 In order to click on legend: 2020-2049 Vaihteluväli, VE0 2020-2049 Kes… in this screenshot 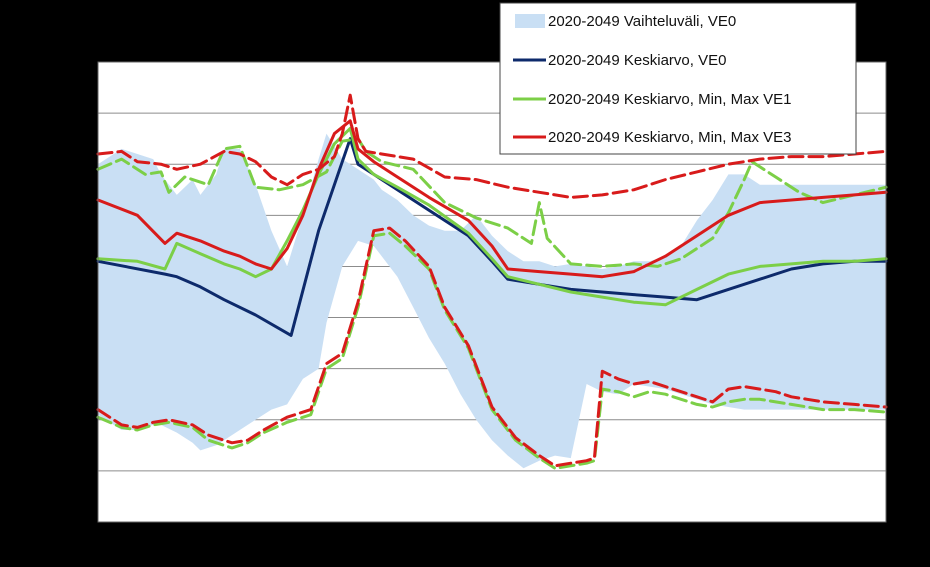, I will do `click(678, 78)`.